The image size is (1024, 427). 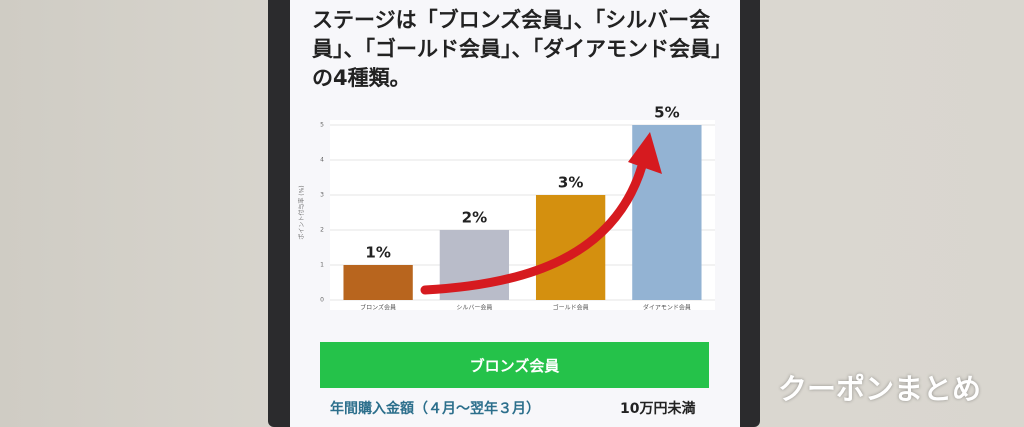 I want to click on value-label: 3%, so click(x=570, y=183).